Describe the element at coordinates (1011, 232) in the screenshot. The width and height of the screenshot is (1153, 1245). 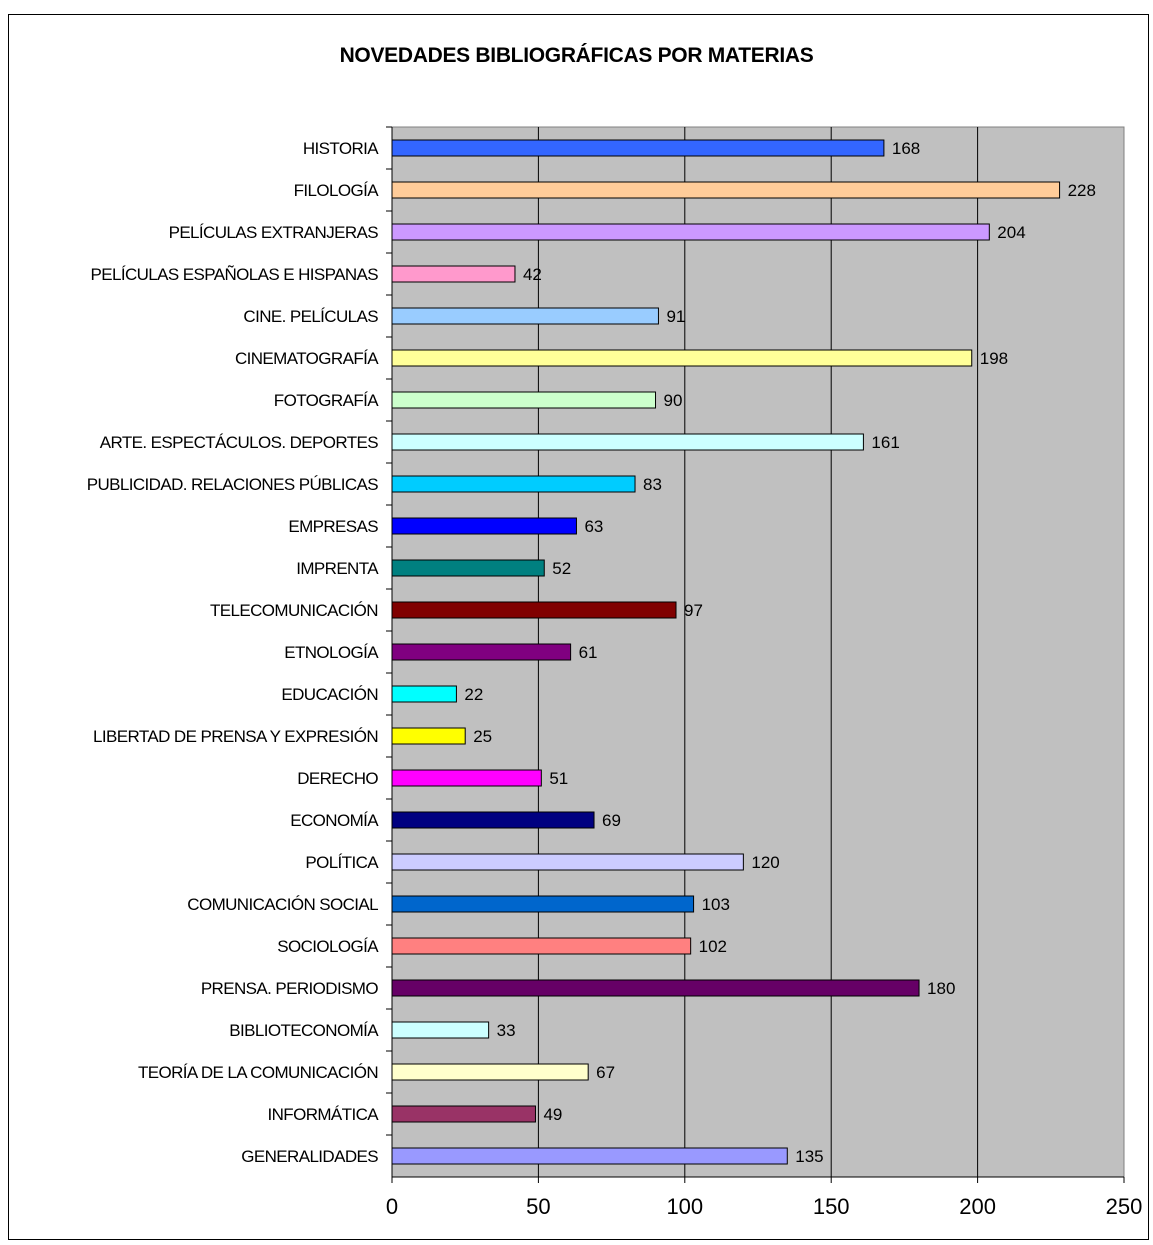
I see `data-label: 204` at that location.